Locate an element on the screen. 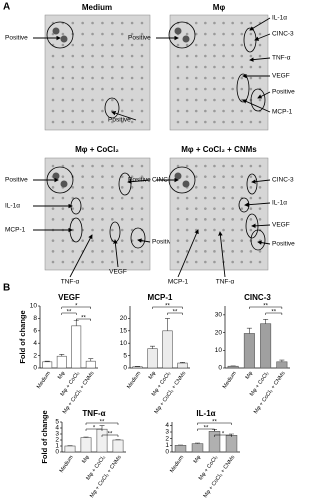 The image size is (320, 500). y-tick-label: 4 is located at coordinates (167, 425).